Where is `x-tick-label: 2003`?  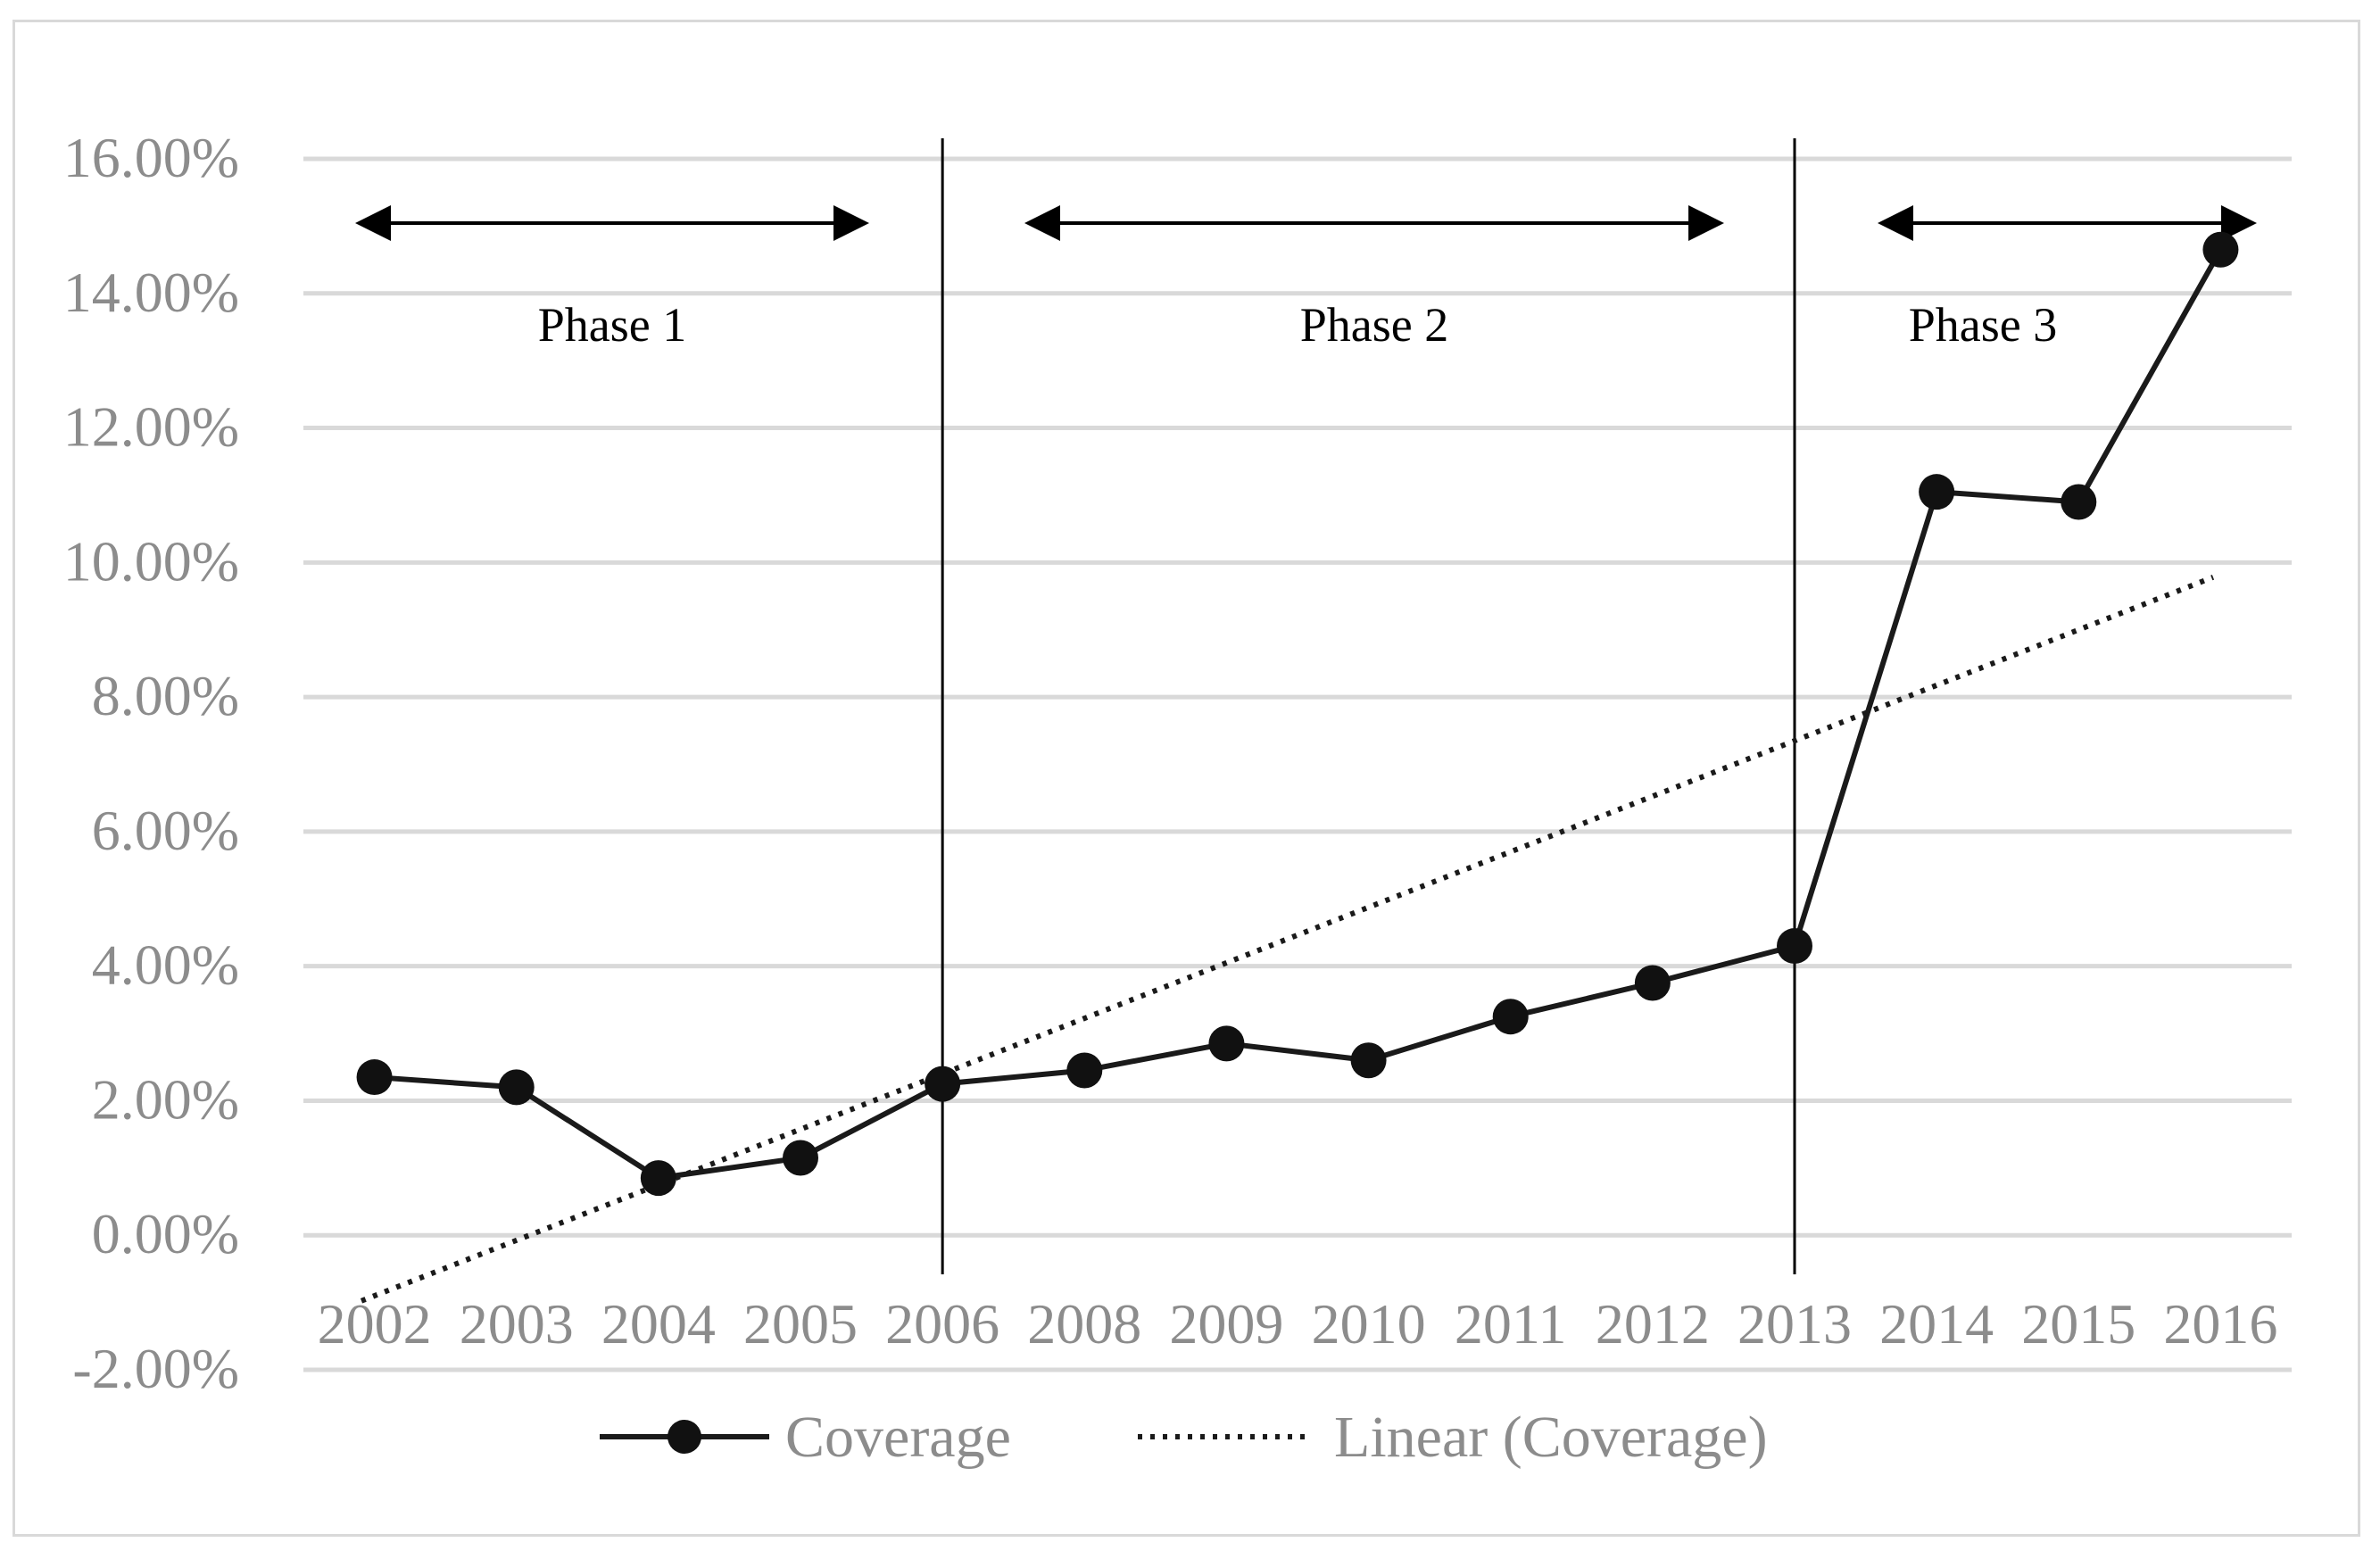
x-tick-label: 2003 is located at coordinates (517, 1324).